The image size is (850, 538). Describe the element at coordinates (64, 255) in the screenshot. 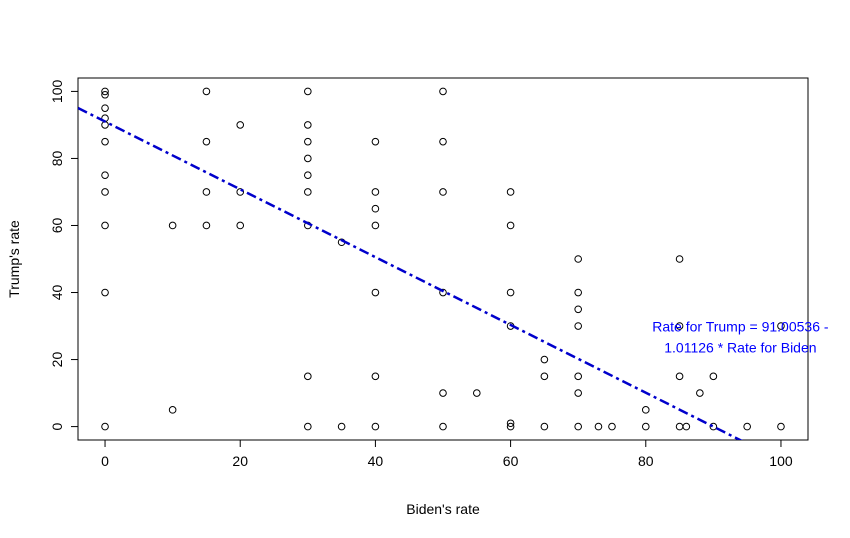

I see `y-axis: 0 20 40 60 80 100` at that location.